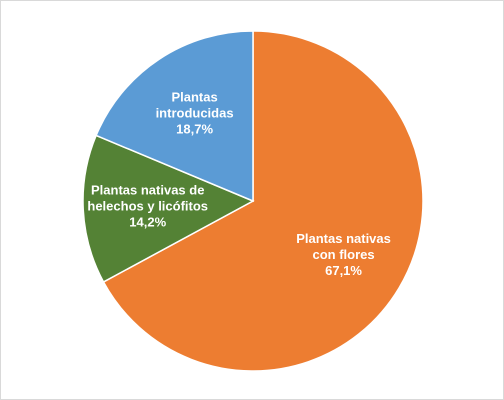 The width and height of the screenshot is (504, 400). Describe the element at coordinates (147, 221) in the screenshot. I see `slice-value-label: 14,2%` at that location.